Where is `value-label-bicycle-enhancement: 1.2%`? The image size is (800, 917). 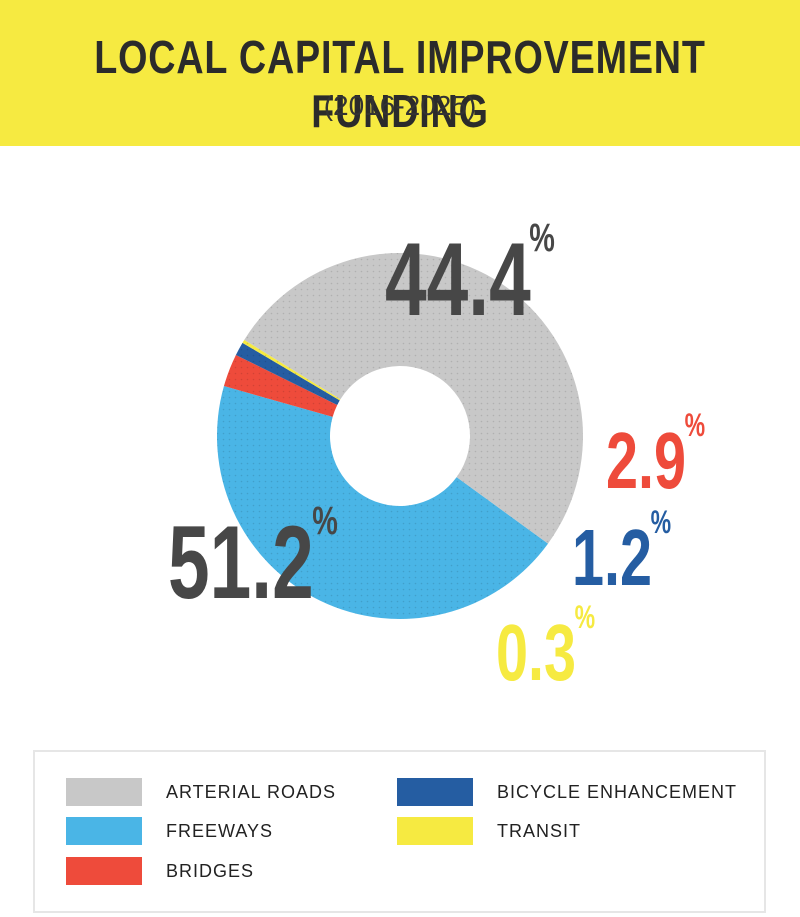
value-label-bicycle-enhancement: 1.2% is located at coordinates (621, 553).